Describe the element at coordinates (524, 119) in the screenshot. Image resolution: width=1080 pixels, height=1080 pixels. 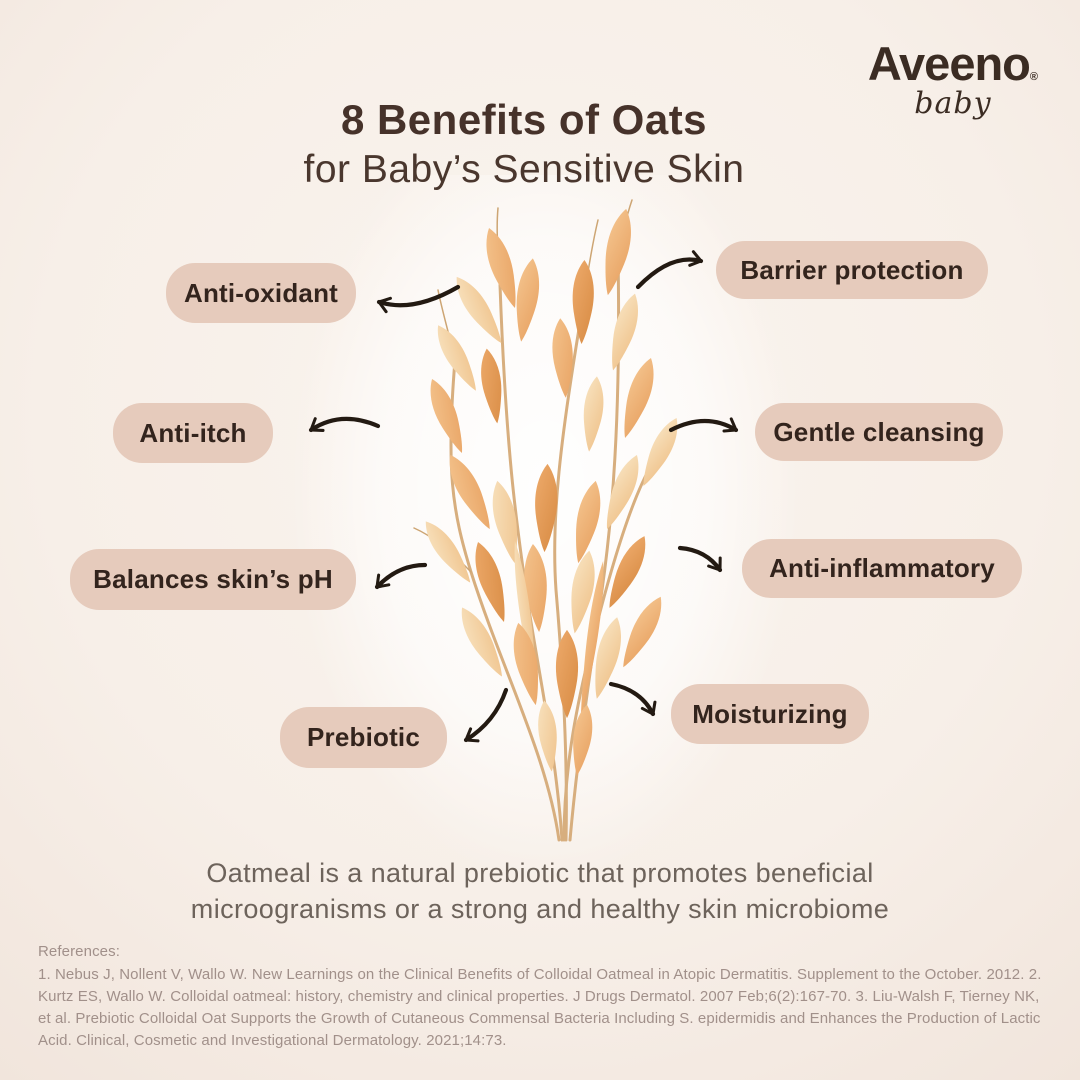
I see `title-line-1: 8 Benefits of Oats` at that location.